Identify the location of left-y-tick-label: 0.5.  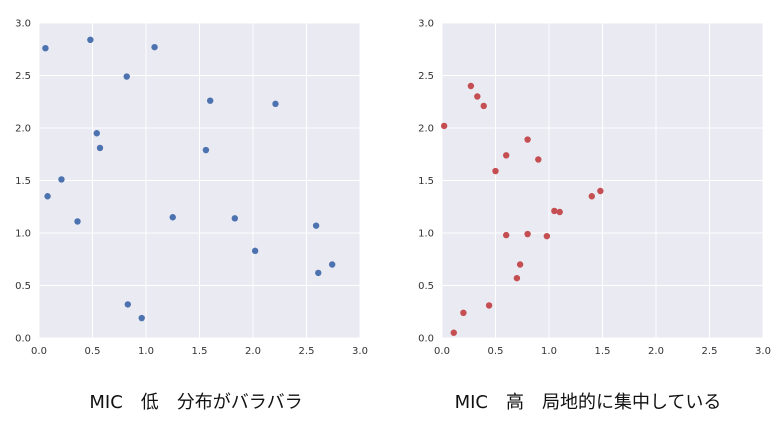
(23, 286).